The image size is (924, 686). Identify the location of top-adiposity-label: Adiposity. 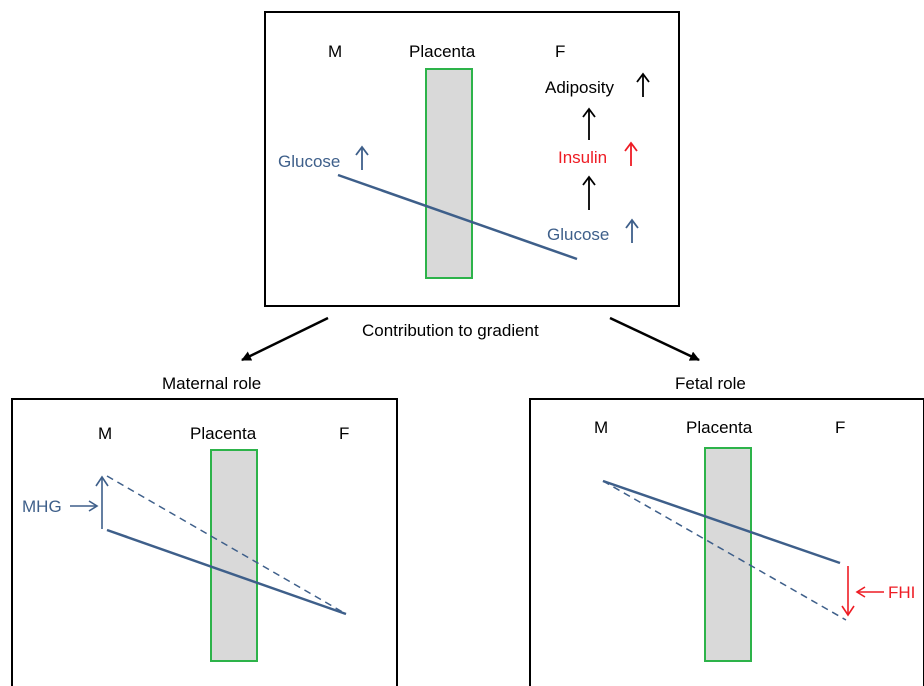
(579, 87).